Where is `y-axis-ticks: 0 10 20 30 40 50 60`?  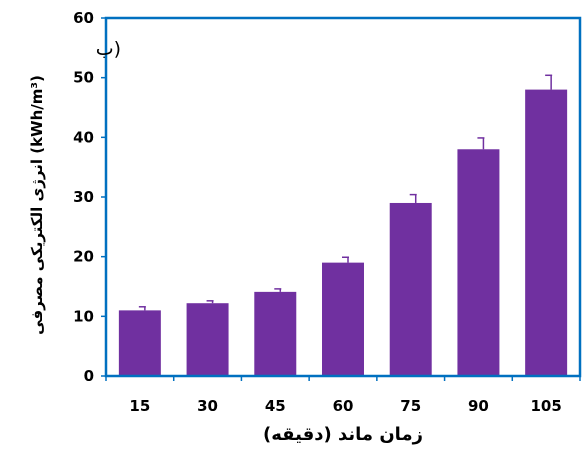
y-axis-ticks: 0 10 20 30 40 50 60 is located at coordinates (89, 197).